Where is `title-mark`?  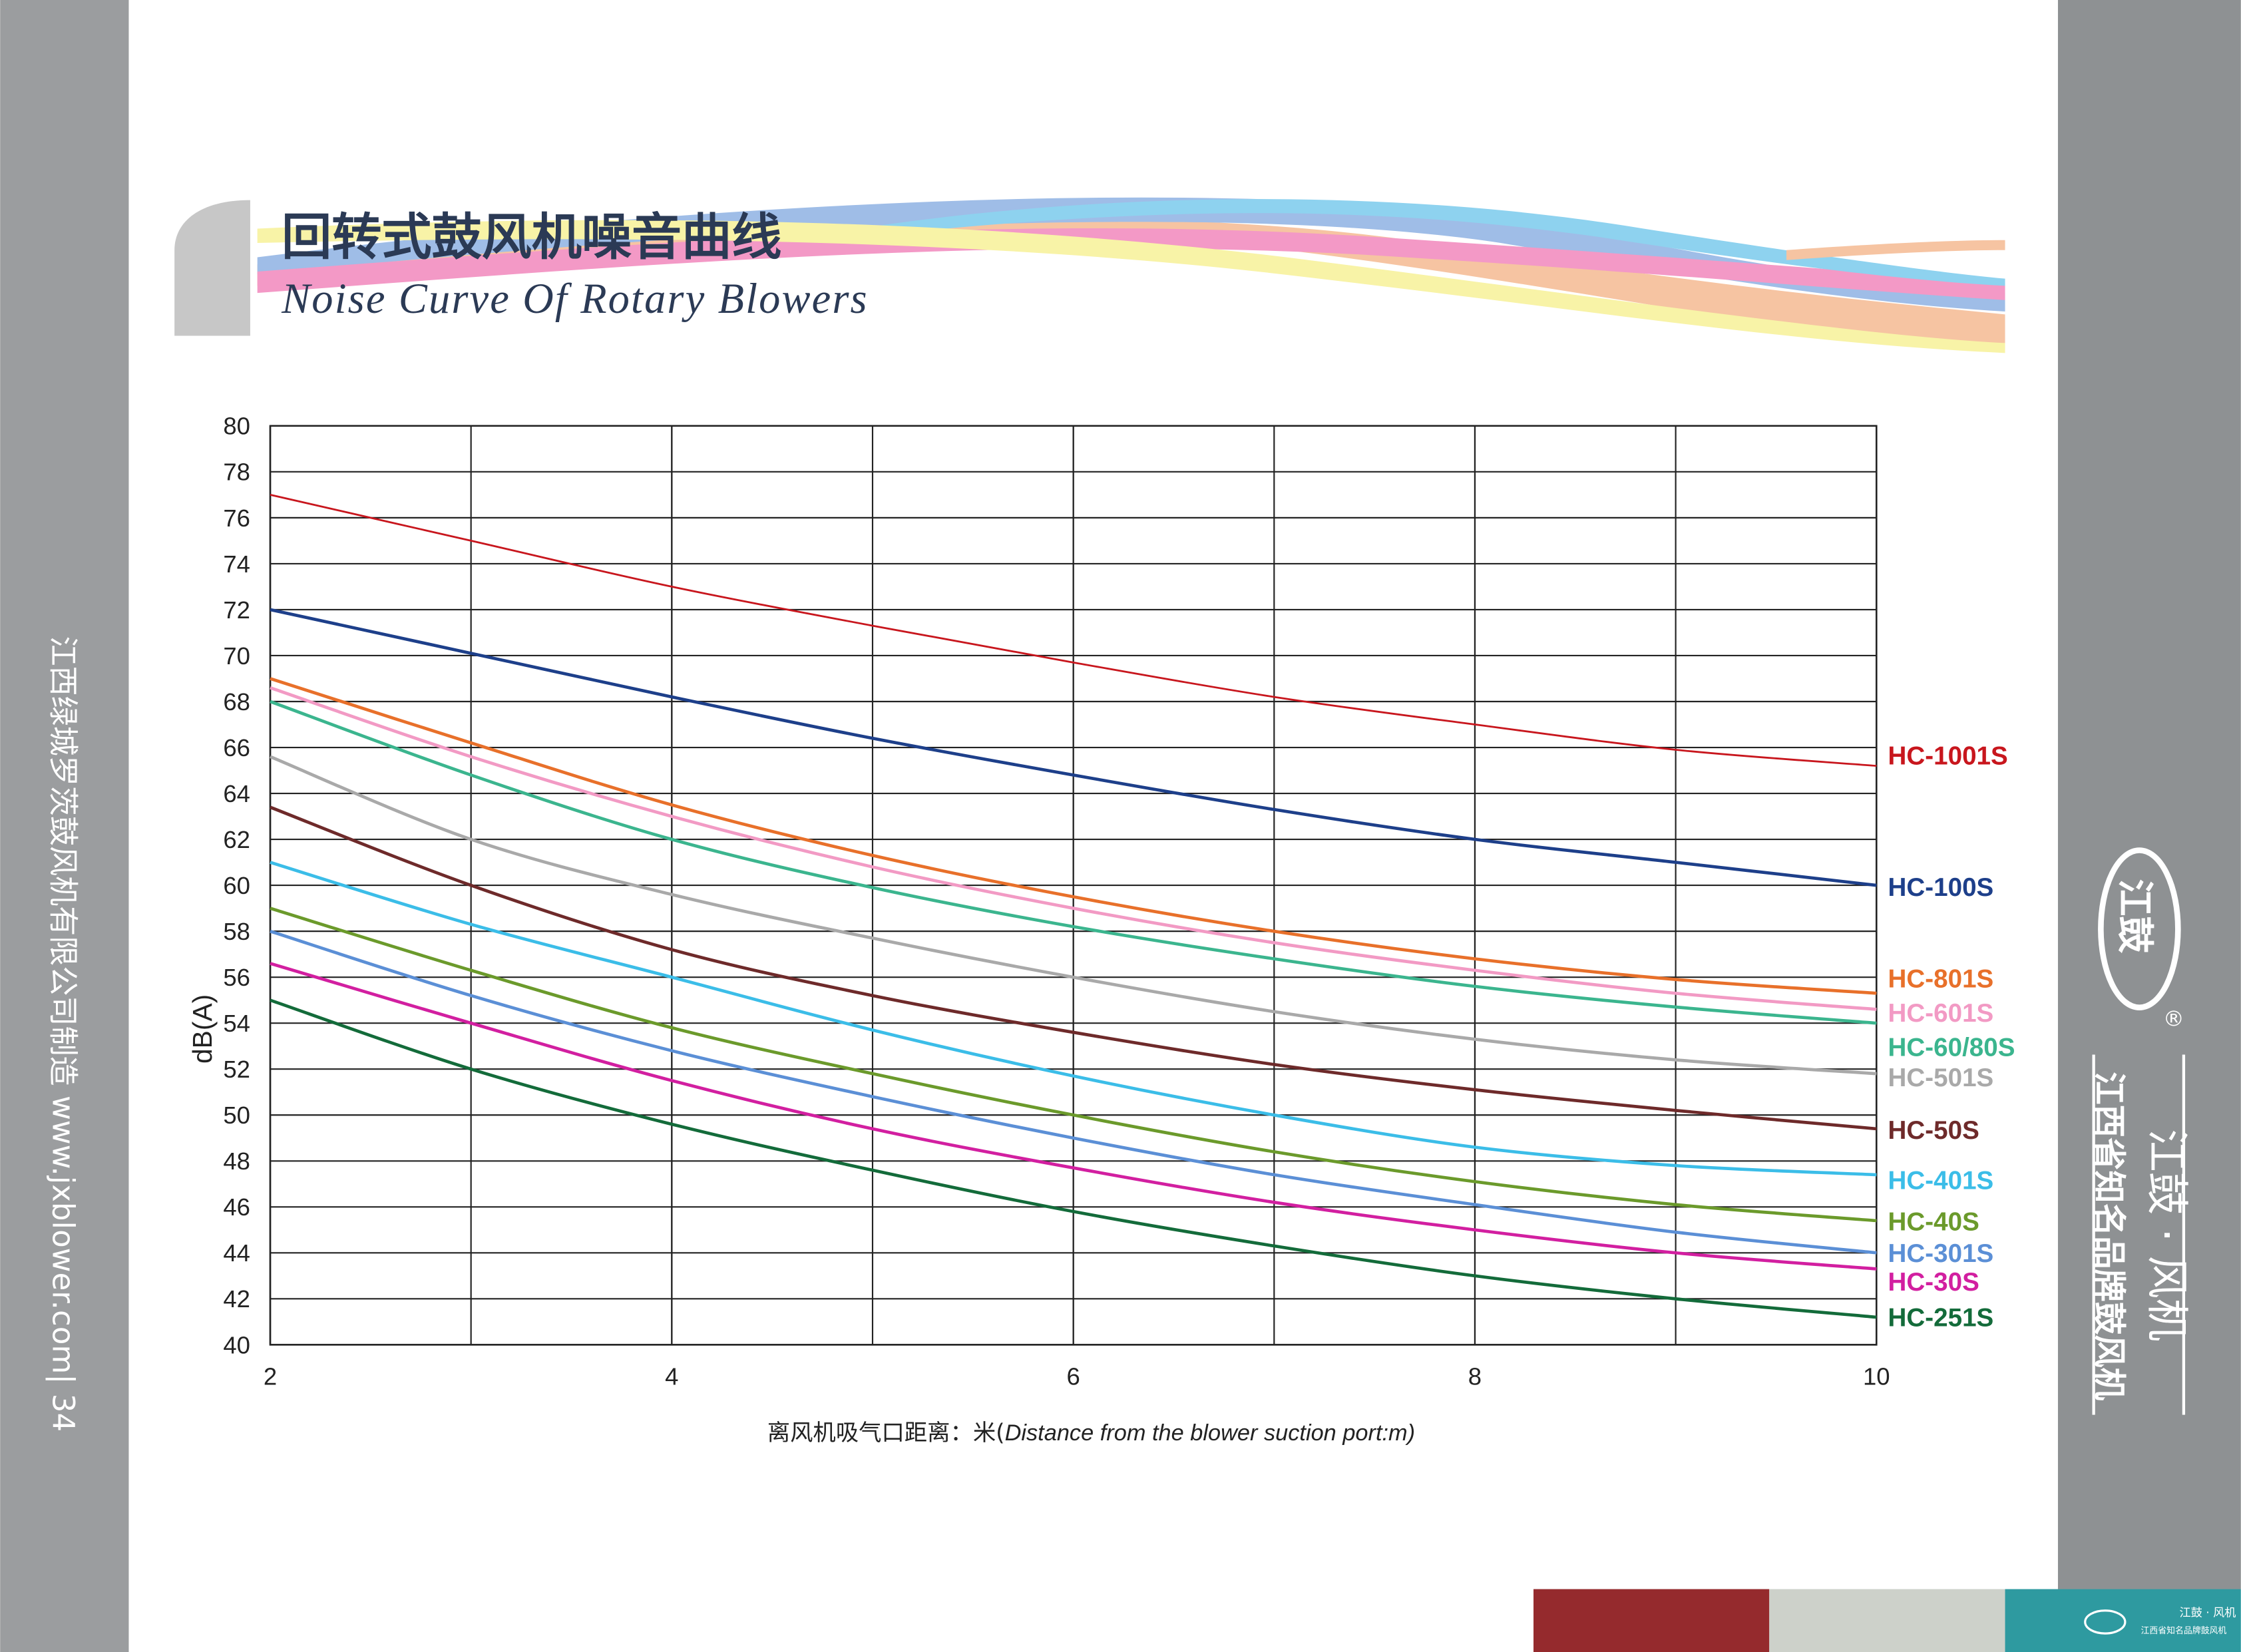 title-mark is located at coordinates (212, 268).